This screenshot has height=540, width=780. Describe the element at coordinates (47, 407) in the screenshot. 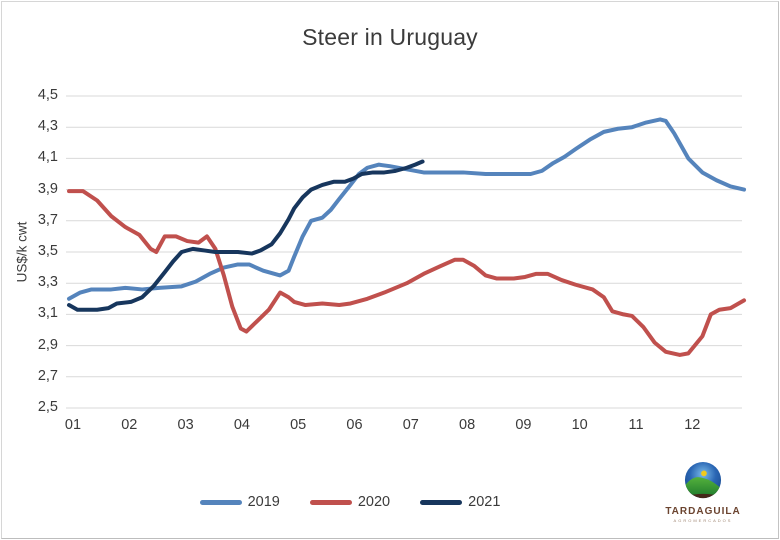

I see `y-tick-label: 2,5` at that location.